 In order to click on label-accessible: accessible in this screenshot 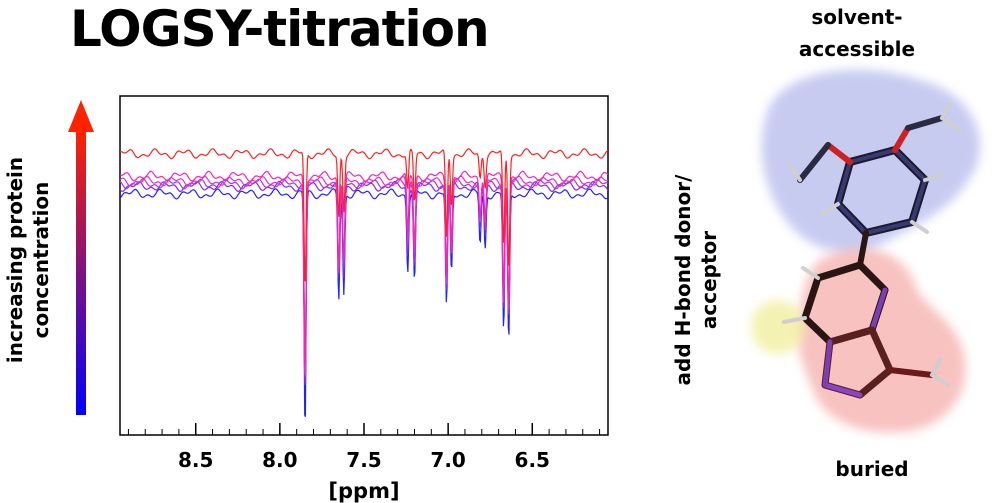, I will do `click(857, 49)`.